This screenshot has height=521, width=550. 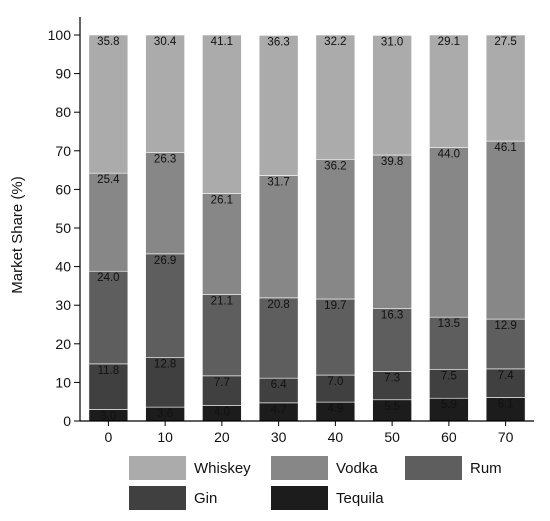 What do you see at coordinates (222, 468) in the screenshot?
I see `legend-label-whiskey: Whiskey` at bounding box center [222, 468].